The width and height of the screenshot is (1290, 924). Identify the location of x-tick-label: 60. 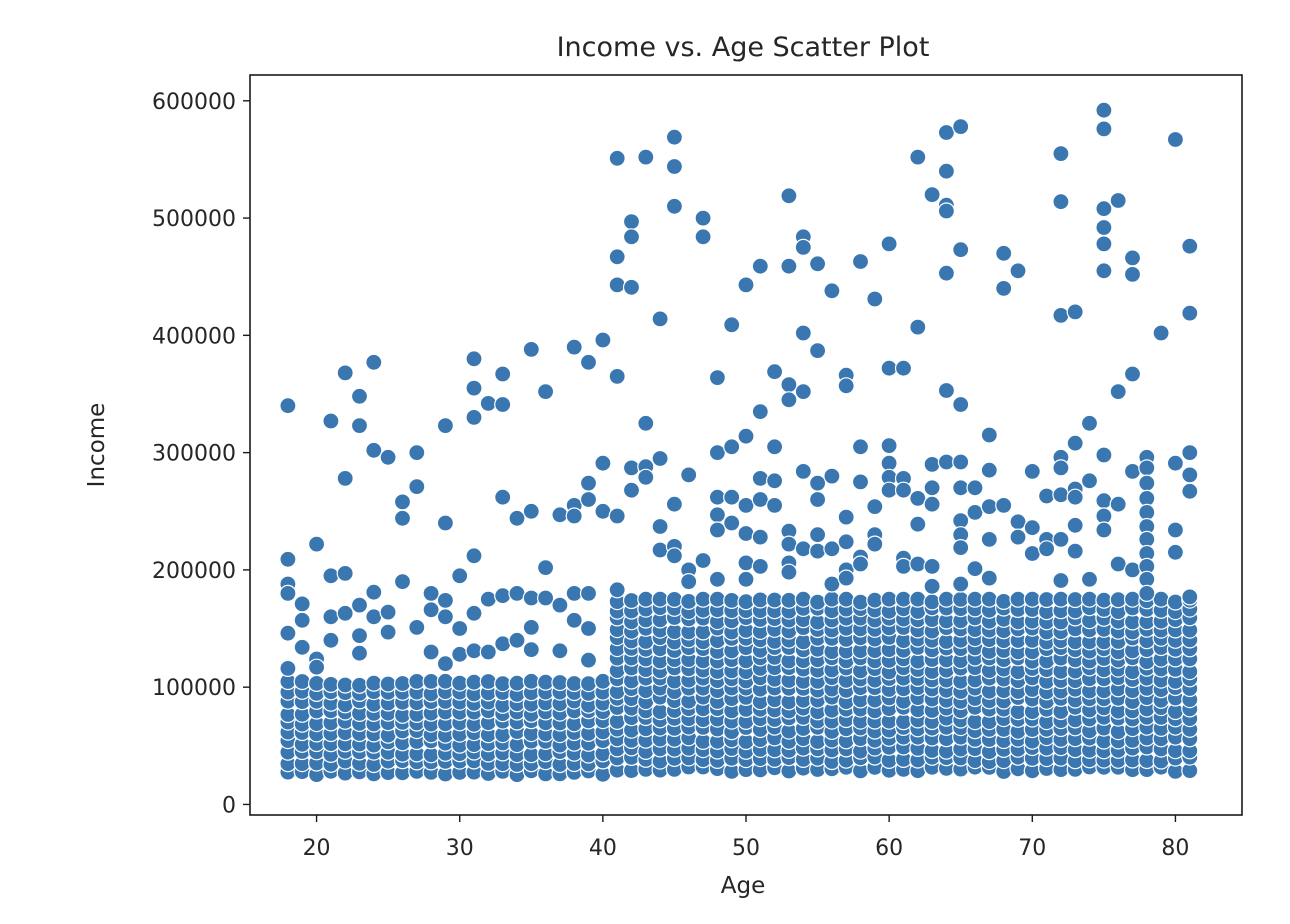
(889, 848).